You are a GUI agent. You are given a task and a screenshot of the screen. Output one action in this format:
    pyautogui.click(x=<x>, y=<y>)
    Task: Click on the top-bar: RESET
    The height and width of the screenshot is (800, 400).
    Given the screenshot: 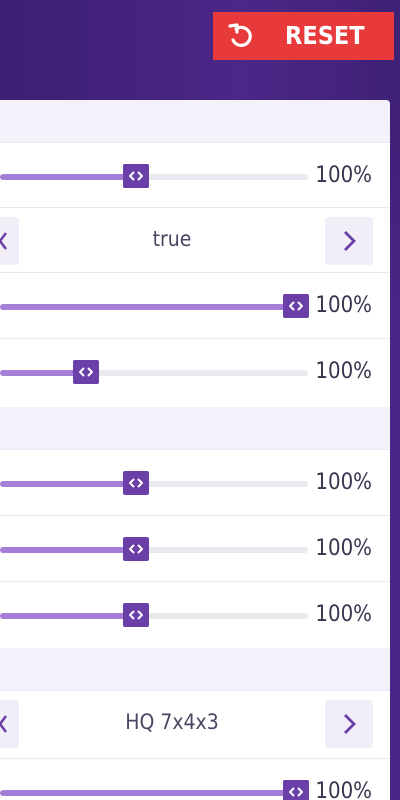 What is the action you would take?
    pyautogui.click(x=200, y=50)
    